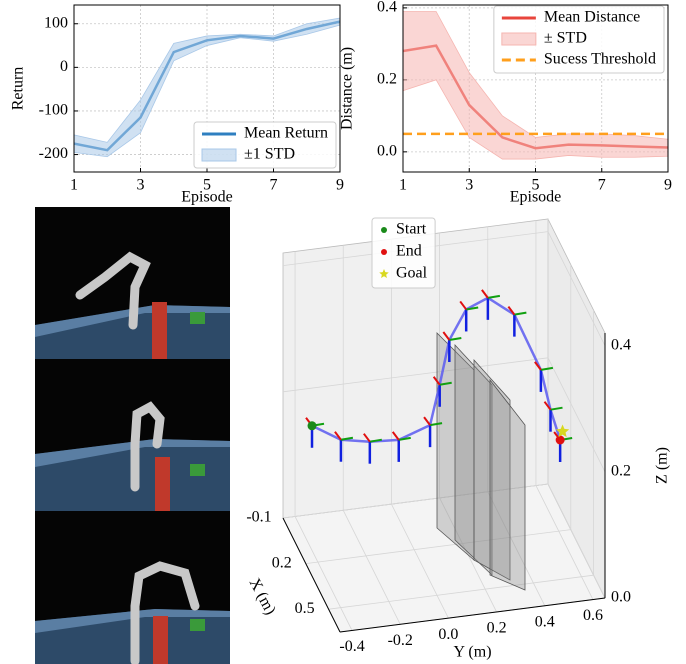 This screenshot has width=686, height=664. What do you see at coordinates (602, 185) in the screenshot?
I see `x-tick-label: 7` at bounding box center [602, 185].